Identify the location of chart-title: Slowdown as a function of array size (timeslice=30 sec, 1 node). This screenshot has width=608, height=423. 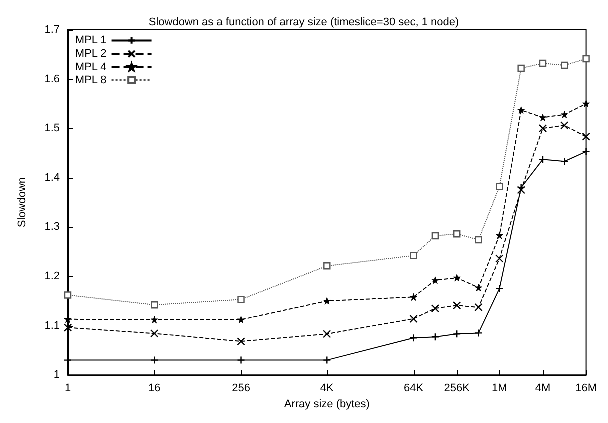
(304, 22).